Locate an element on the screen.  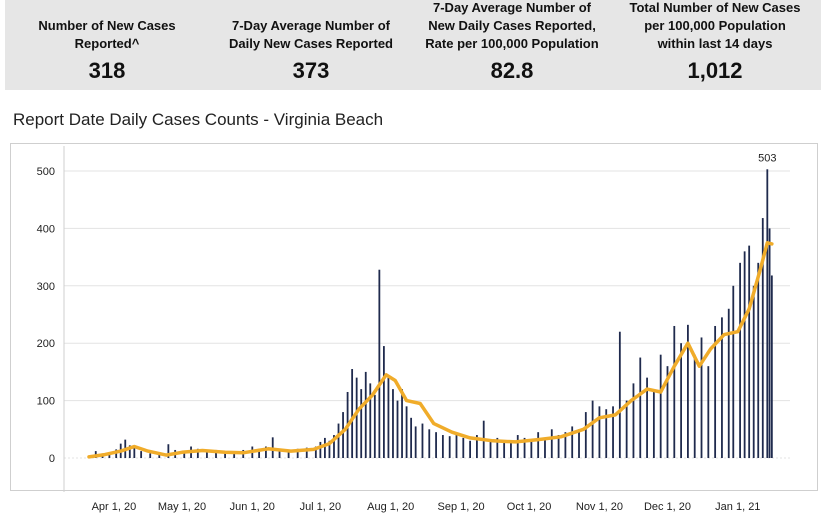
kpi-label-line: Total Number of New Cases is located at coordinates (715, 7).